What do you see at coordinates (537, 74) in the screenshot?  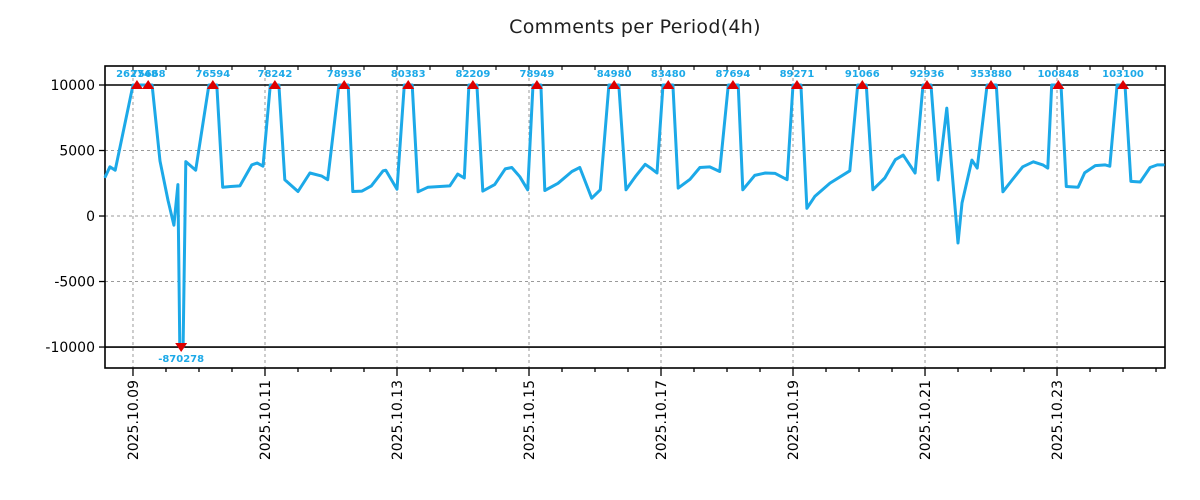 I see `peak-value-label: 78949` at bounding box center [537, 74].